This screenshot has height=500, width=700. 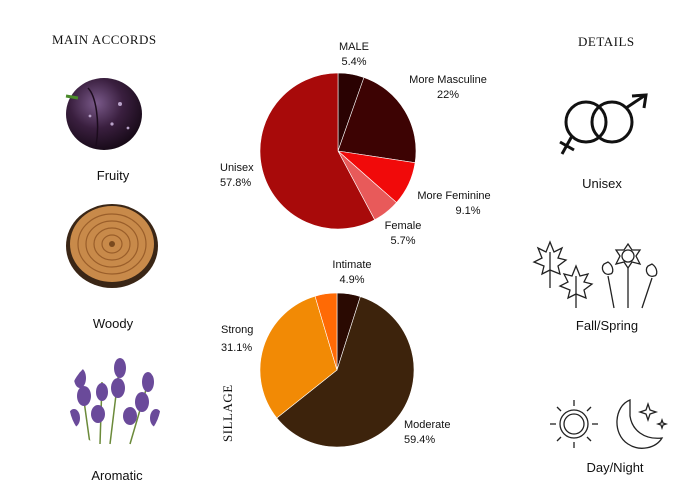 I want to click on detail-label-unisex: Unisex, so click(x=602, y=183).